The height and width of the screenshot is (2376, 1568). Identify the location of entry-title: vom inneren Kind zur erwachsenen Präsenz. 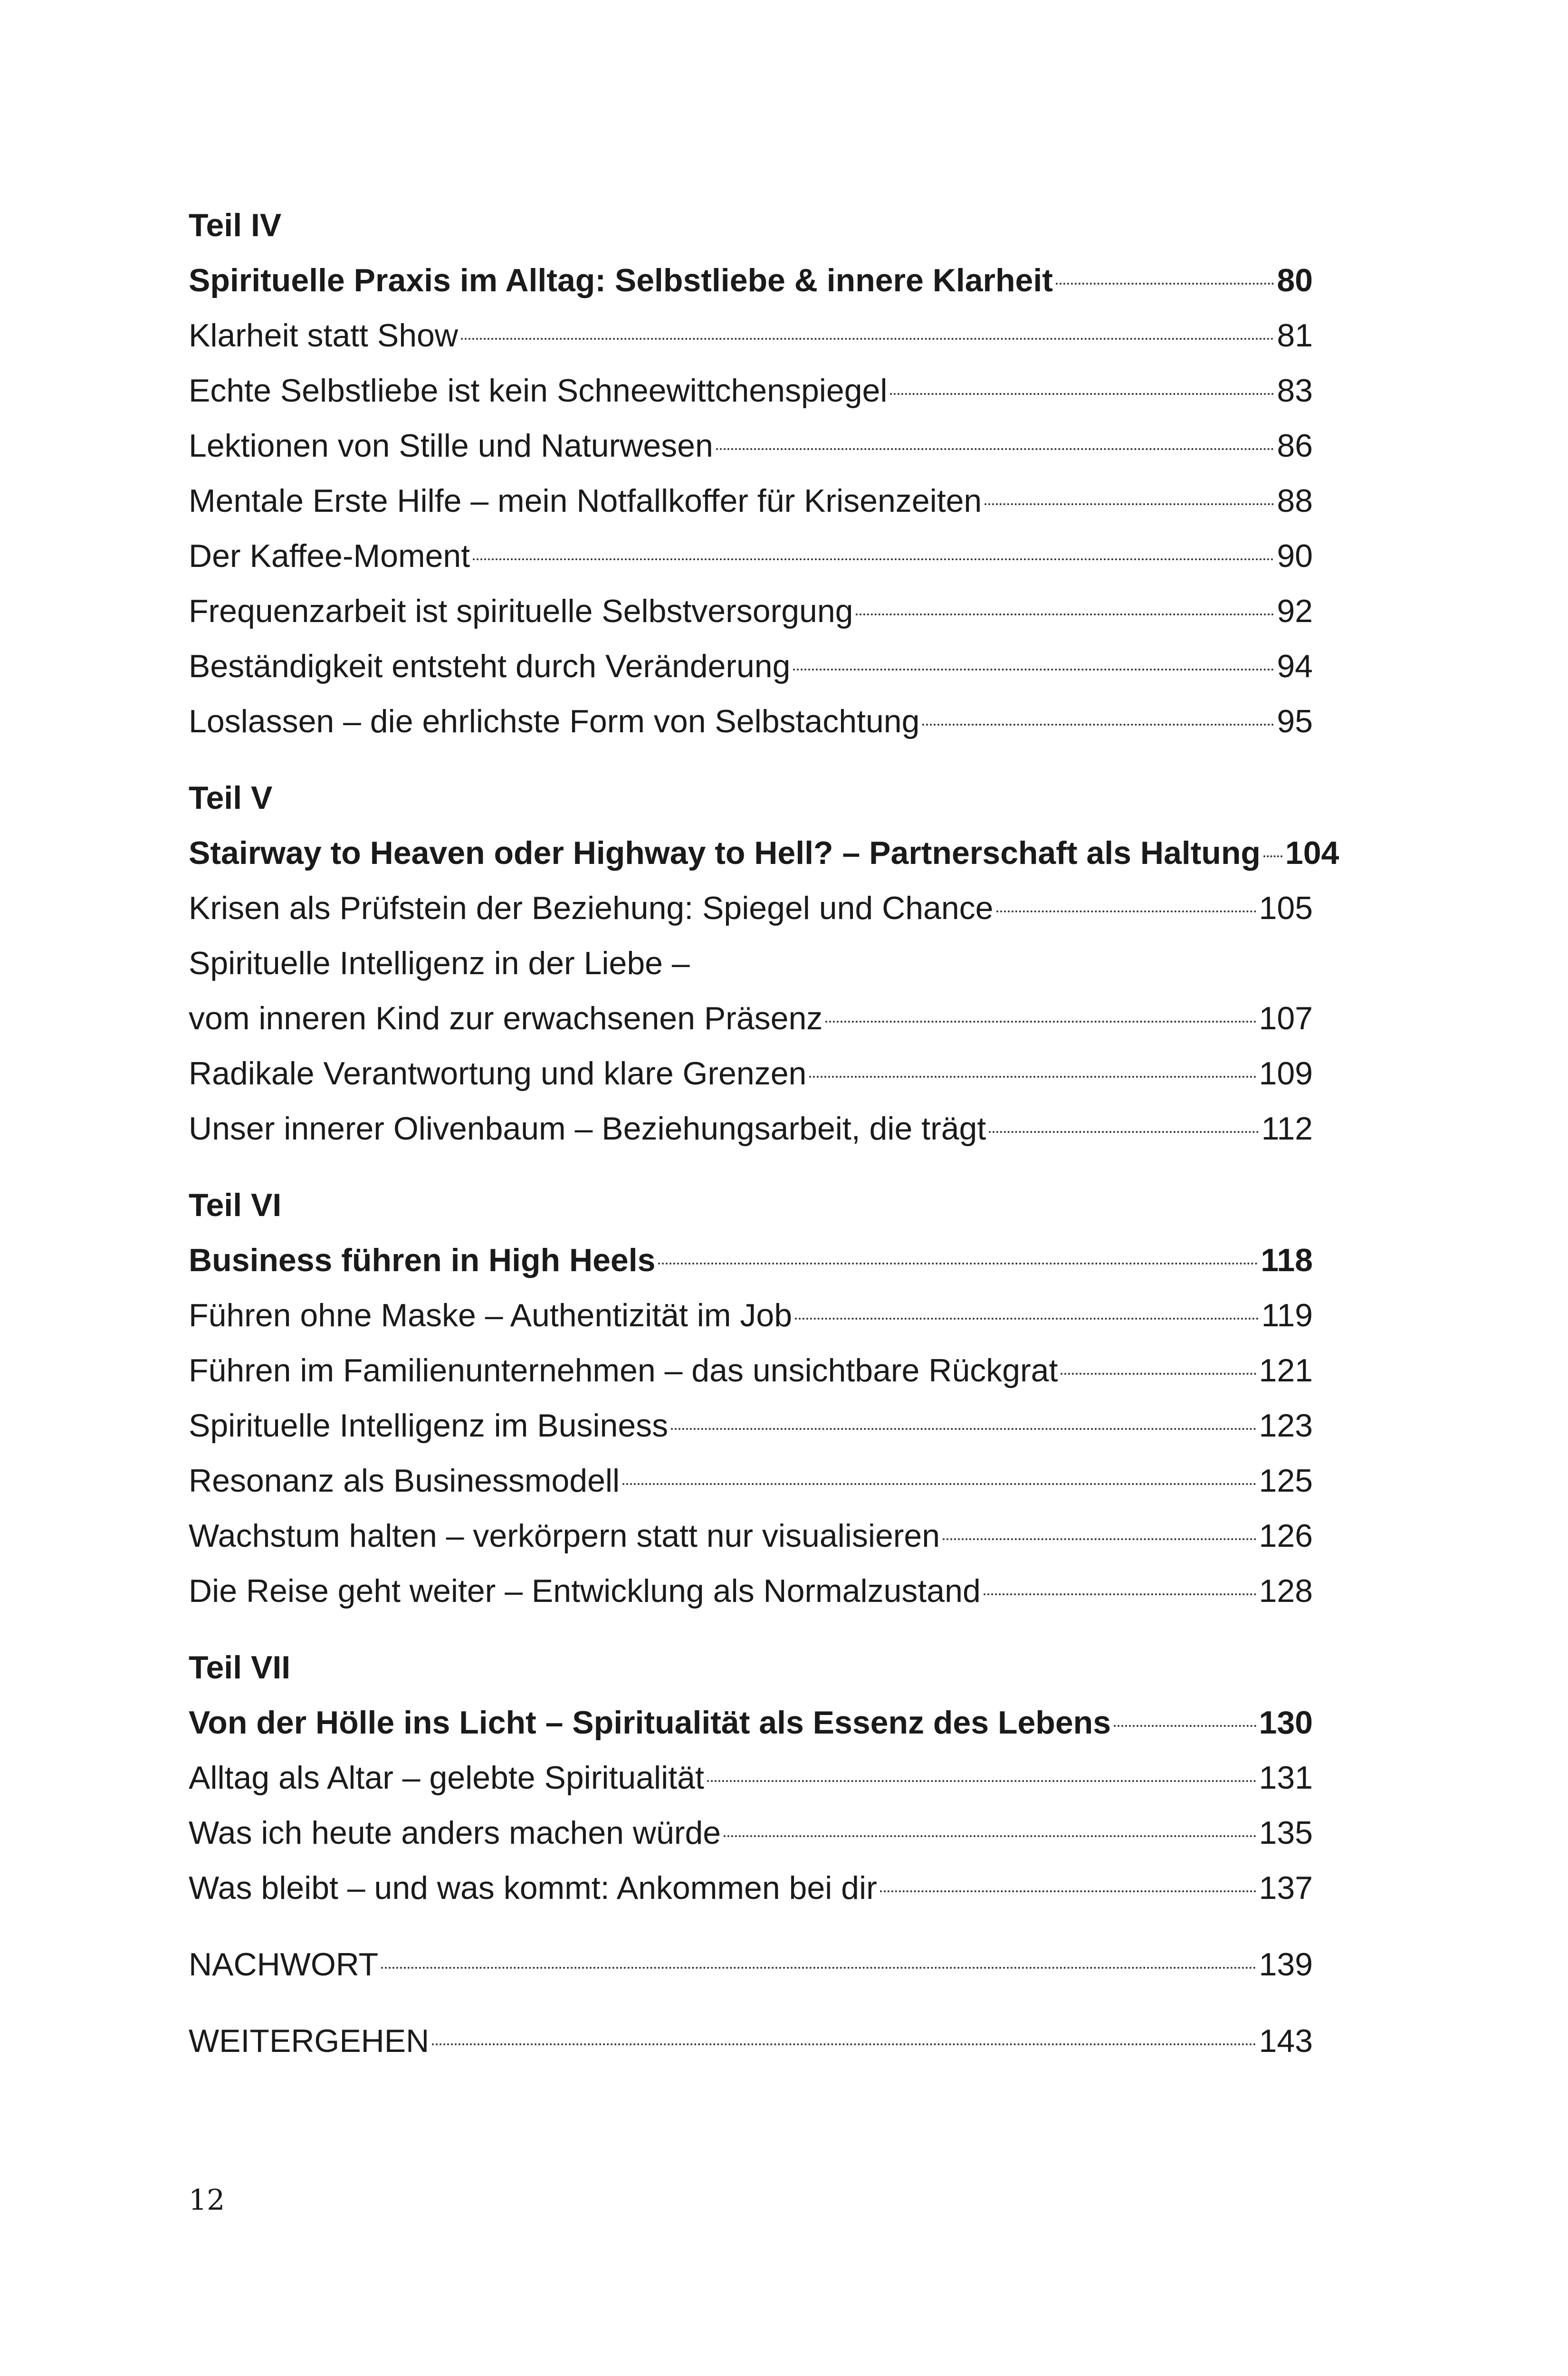
(506, 1018).